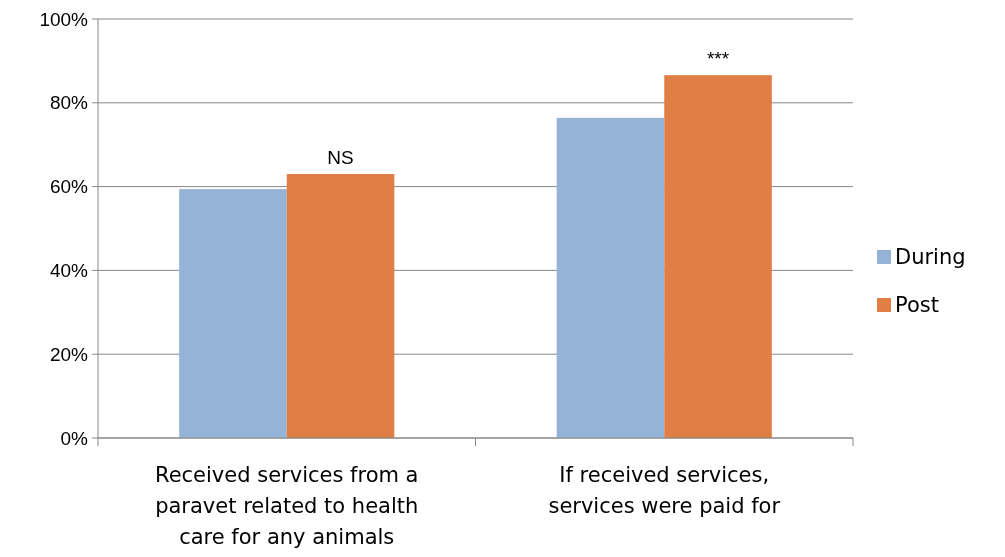 This screenshot has height=557, width=1005. What do you see at coordinates (340, 158) in the screenshot?
I see `annotation: NS` at bounding box center [340, 158].